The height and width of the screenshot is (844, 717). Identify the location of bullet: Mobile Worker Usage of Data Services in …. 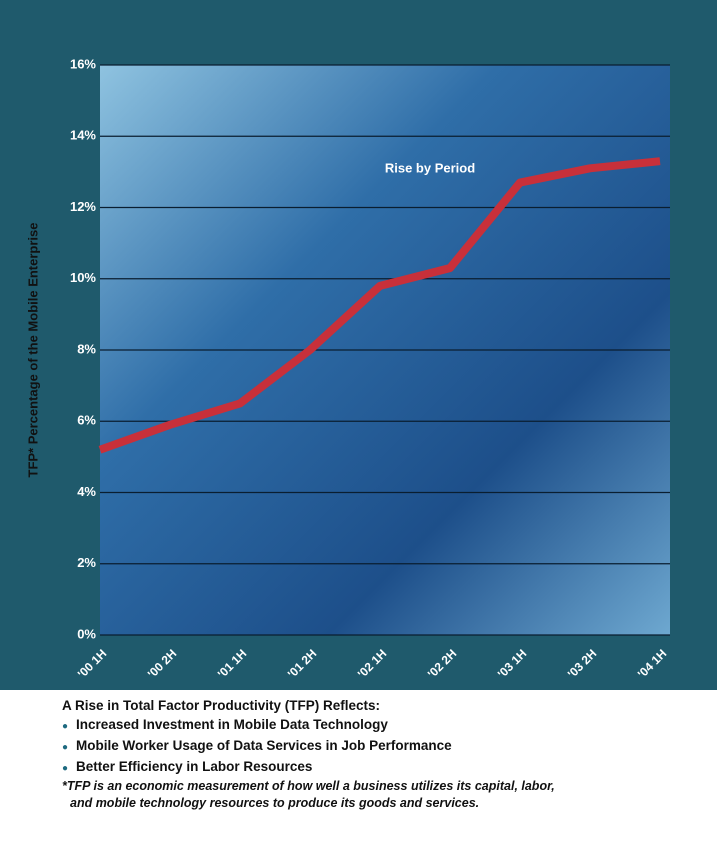
(387, 746).